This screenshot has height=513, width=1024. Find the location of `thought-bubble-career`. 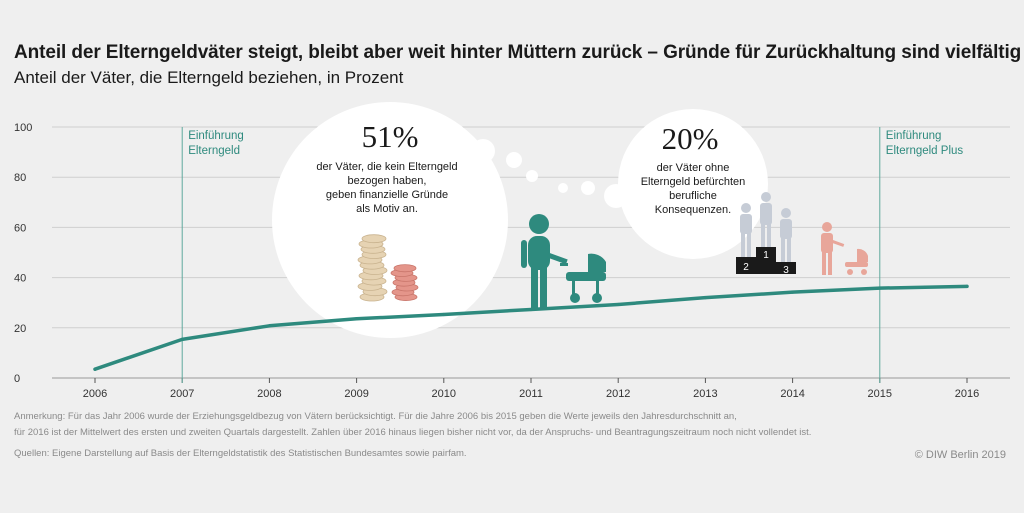

thought-bubble-career is located at coordinates (663, 184).